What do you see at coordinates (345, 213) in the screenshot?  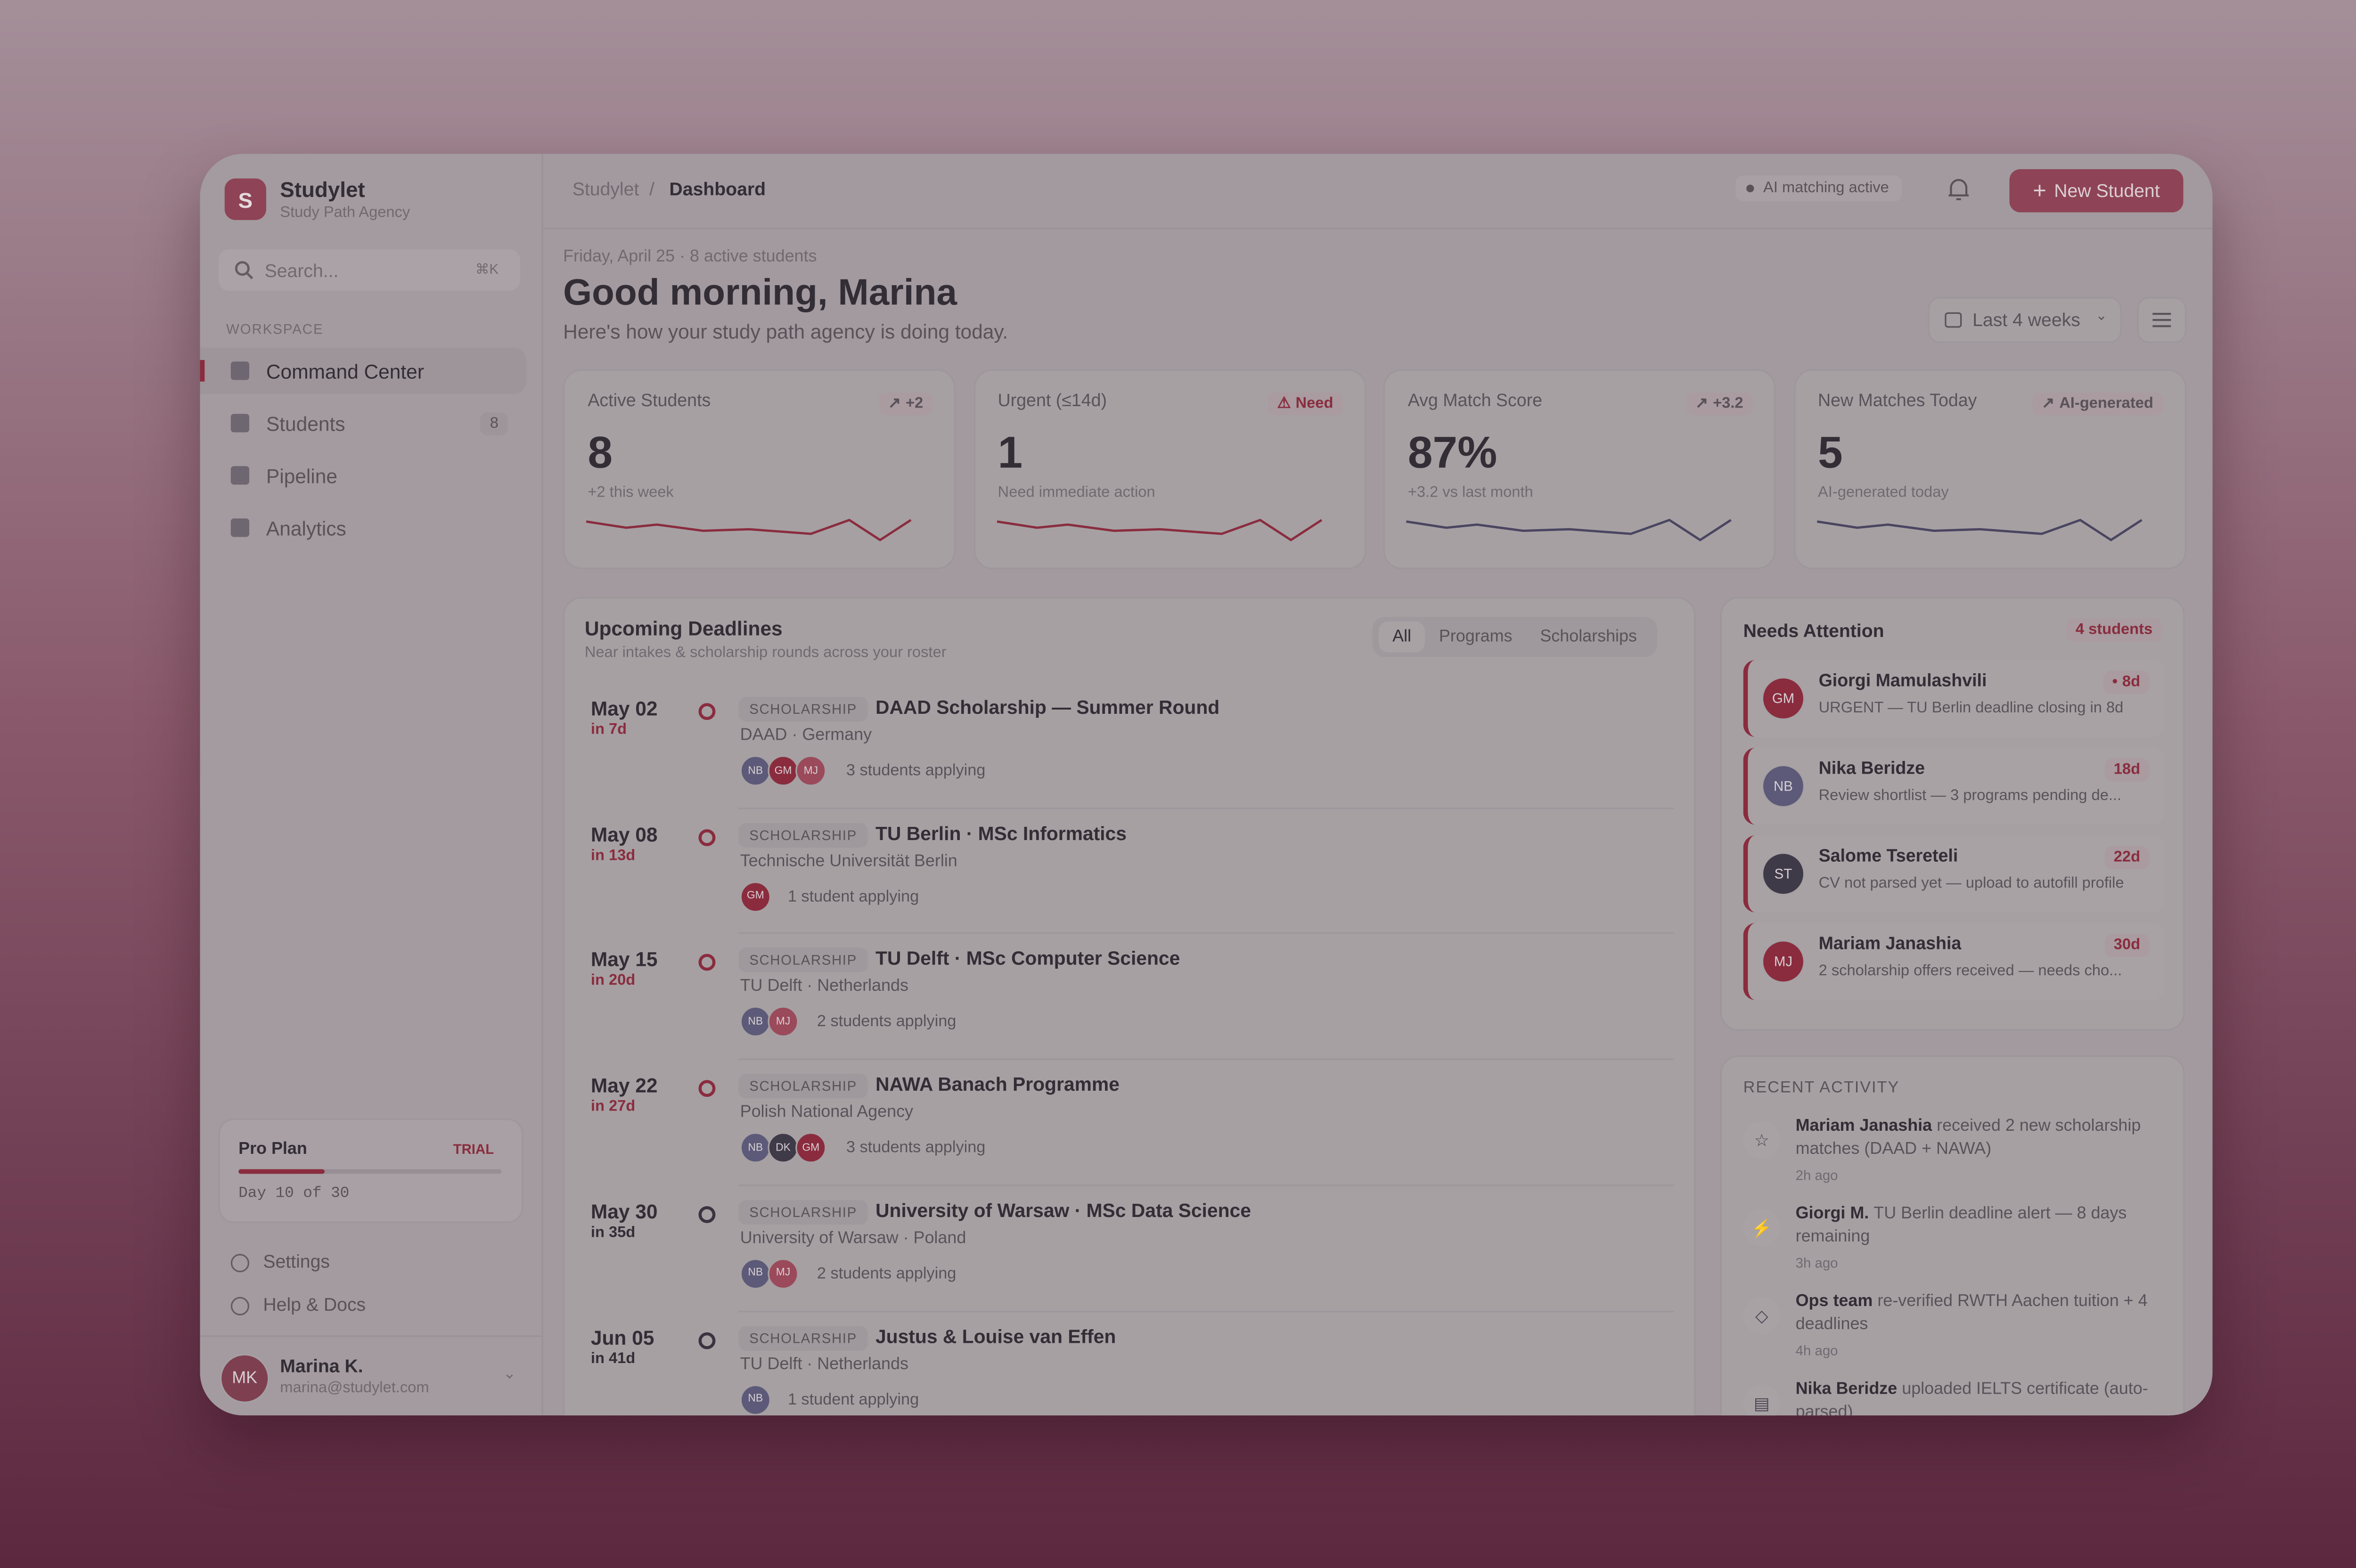 I see `brand-tagline: Study Path Agency` at bounding box center [345, 213].